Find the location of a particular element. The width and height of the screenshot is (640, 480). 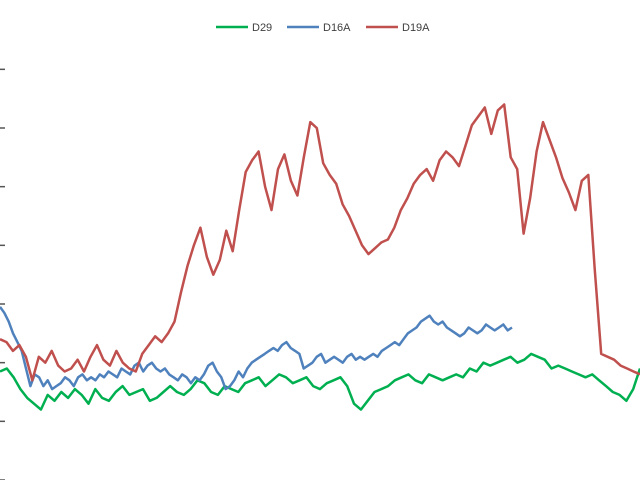

legend-item-d16a: D16A is located at coordinates (319, 28).